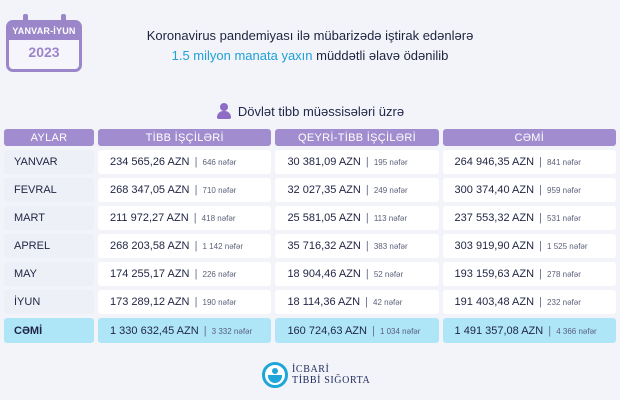 This screenshot has width=620, height=400. I want to click on people-count: 3 332 nəfər, so click(232, 331).